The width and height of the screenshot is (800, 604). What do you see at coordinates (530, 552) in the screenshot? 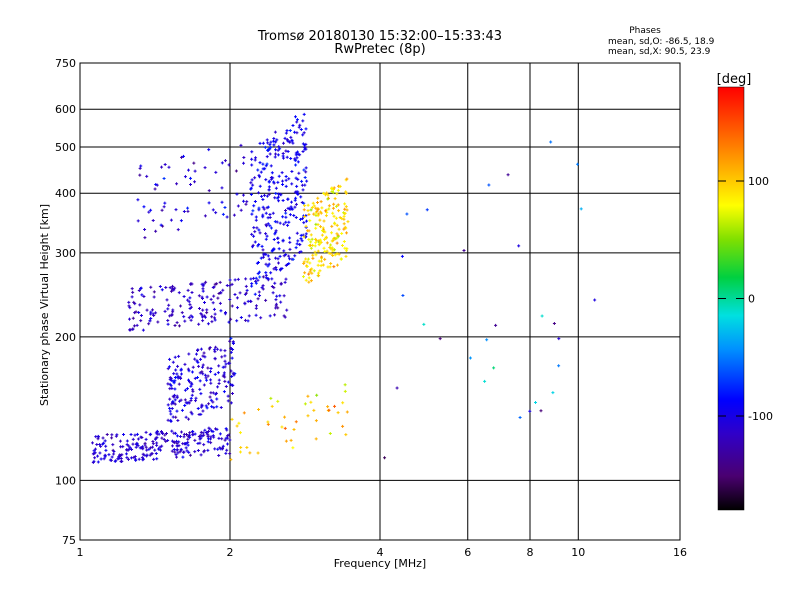
I see `x-tick-label: 8` at bounding box center [530, 552].